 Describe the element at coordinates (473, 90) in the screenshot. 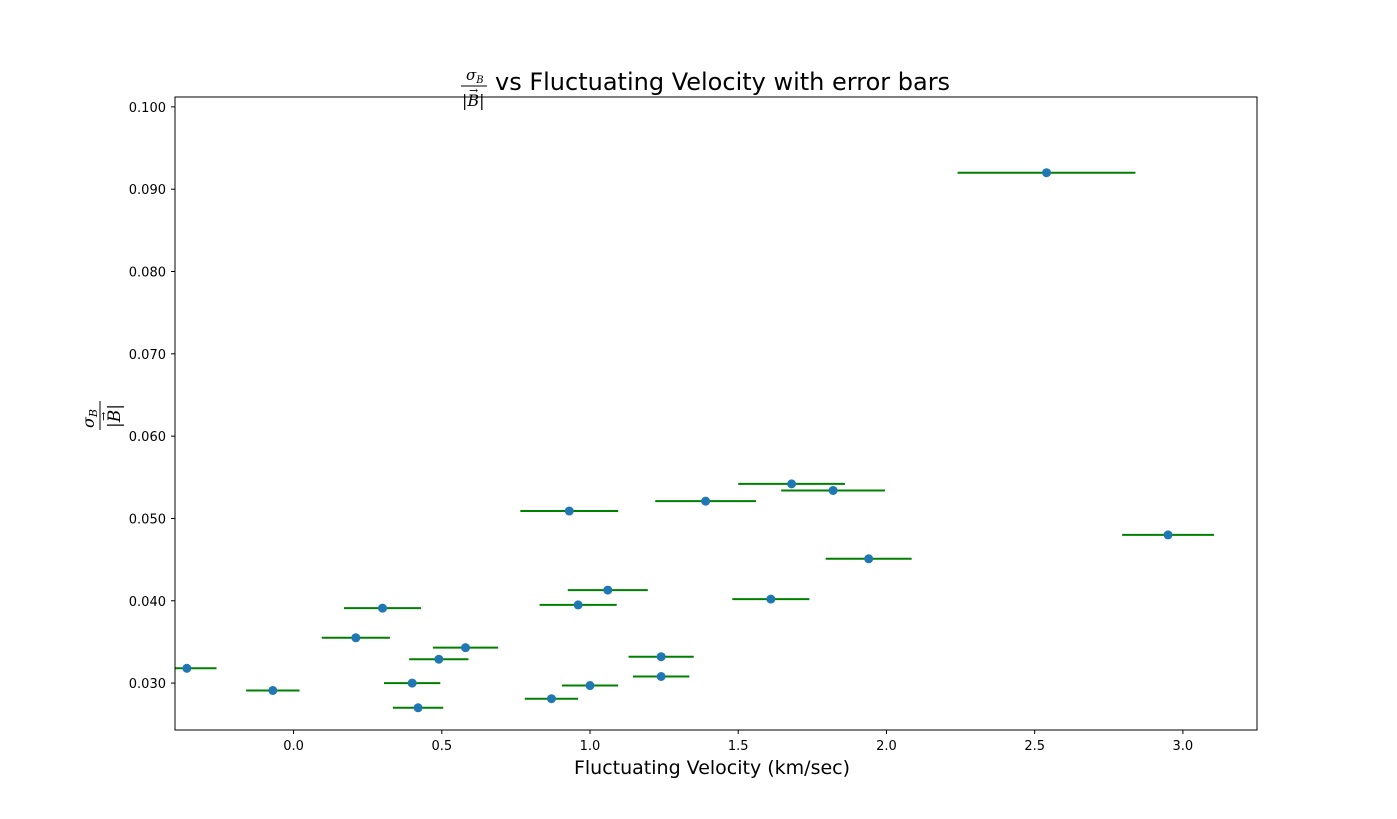

I see `title-vector-arrow: →` at that location.